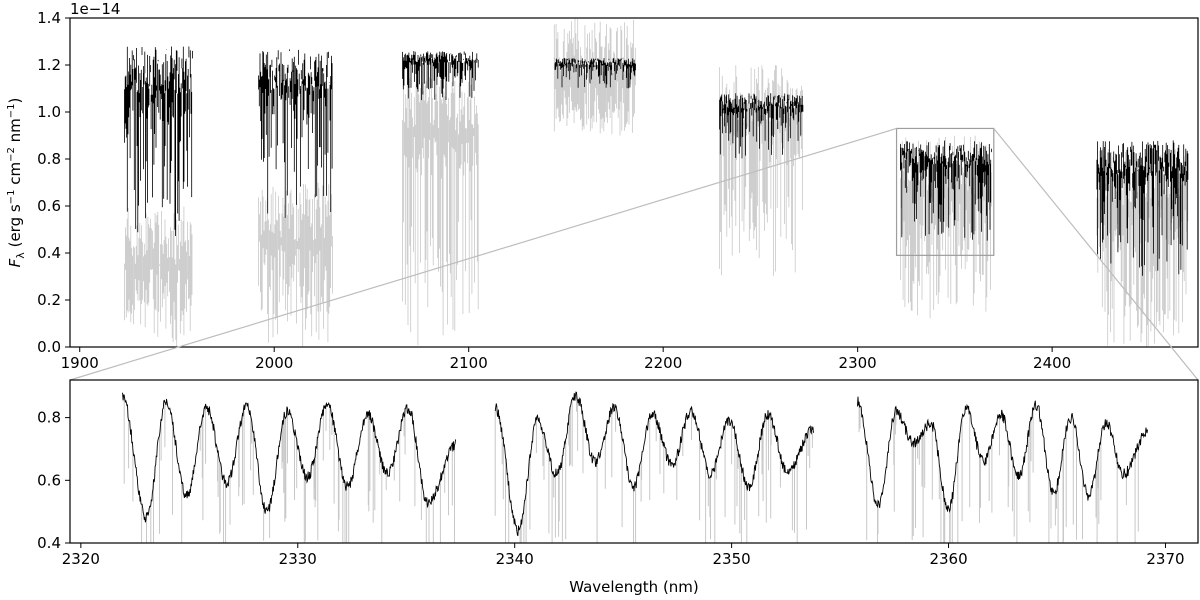 The image size is (1200, 600). I want to click on main-y-ticks: 0.0 0.2 0.4 0.6 0.8 1.0 1.2 1.4, so click(53, 182).